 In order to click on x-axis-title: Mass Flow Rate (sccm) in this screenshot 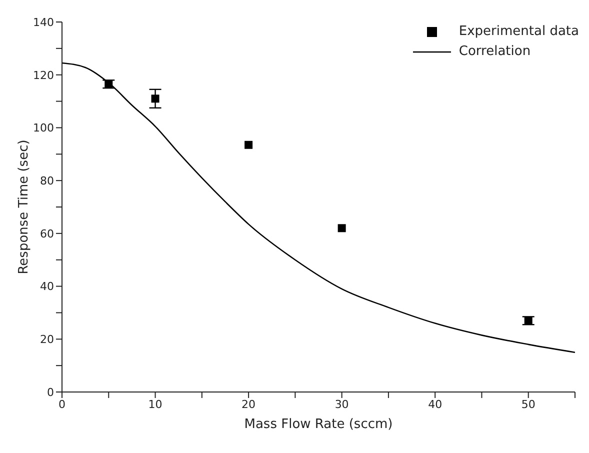, I will do `click(318, 424)`.